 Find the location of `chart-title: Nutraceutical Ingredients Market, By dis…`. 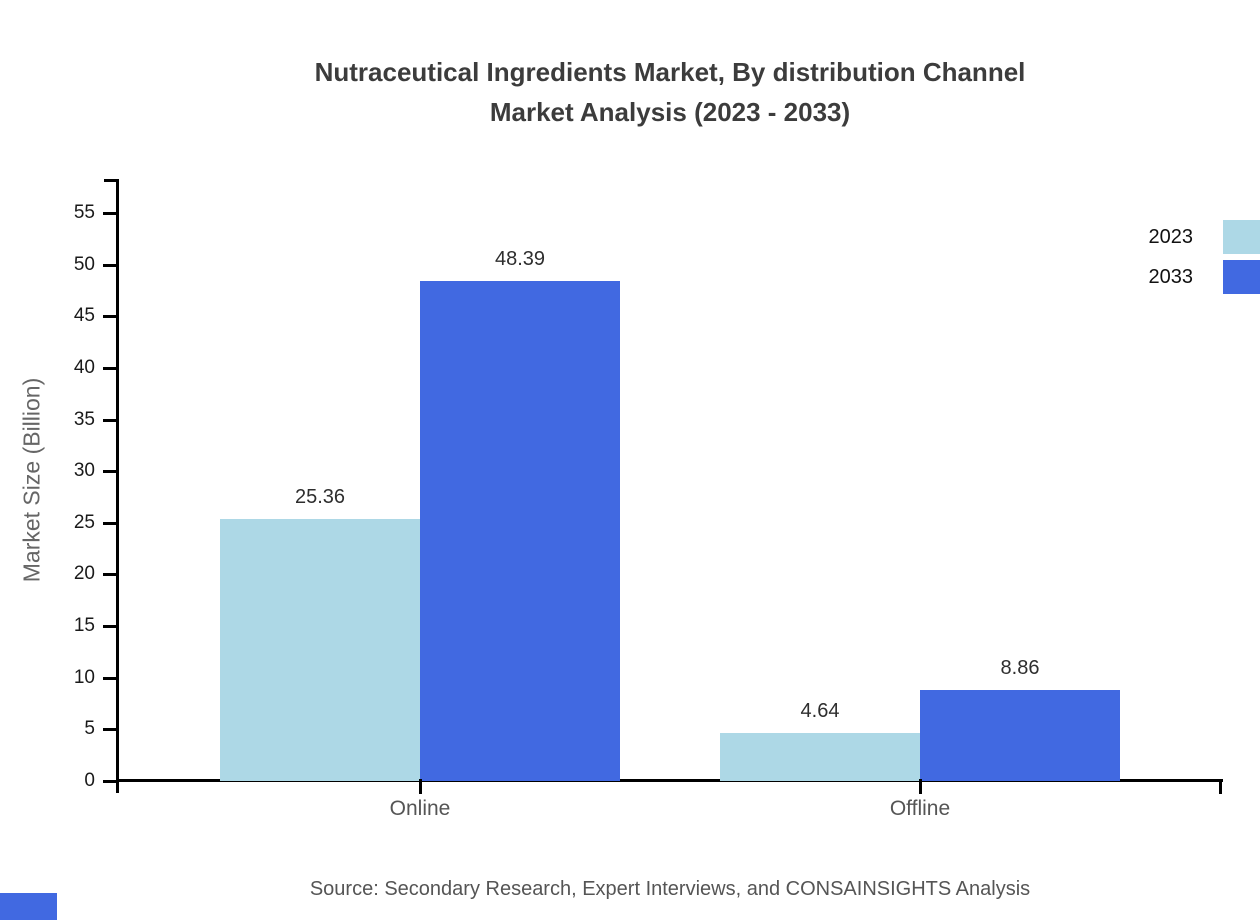

chart-title: Nutraceutical Ingredients Market, By dis… is located at coordinates (670, 92).